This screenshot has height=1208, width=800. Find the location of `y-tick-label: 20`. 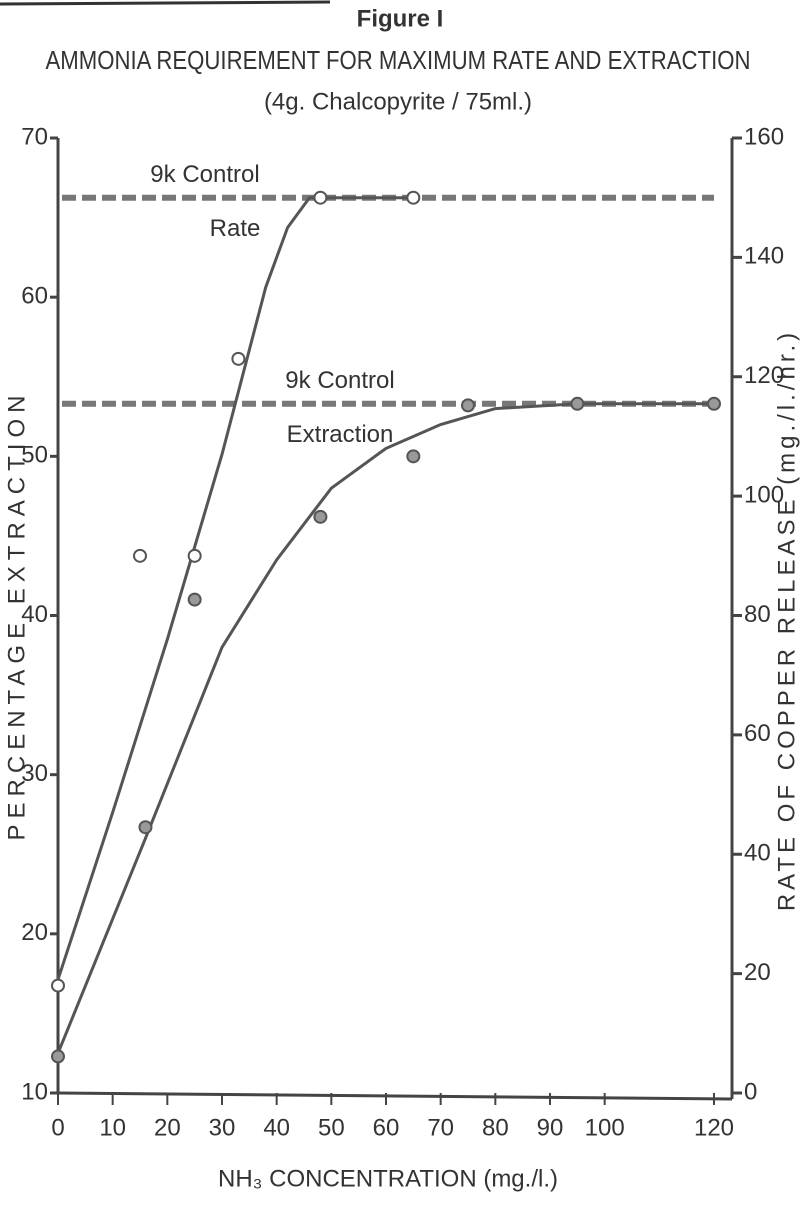

y-tick-label: 20 is located at coordinates (34, 932).